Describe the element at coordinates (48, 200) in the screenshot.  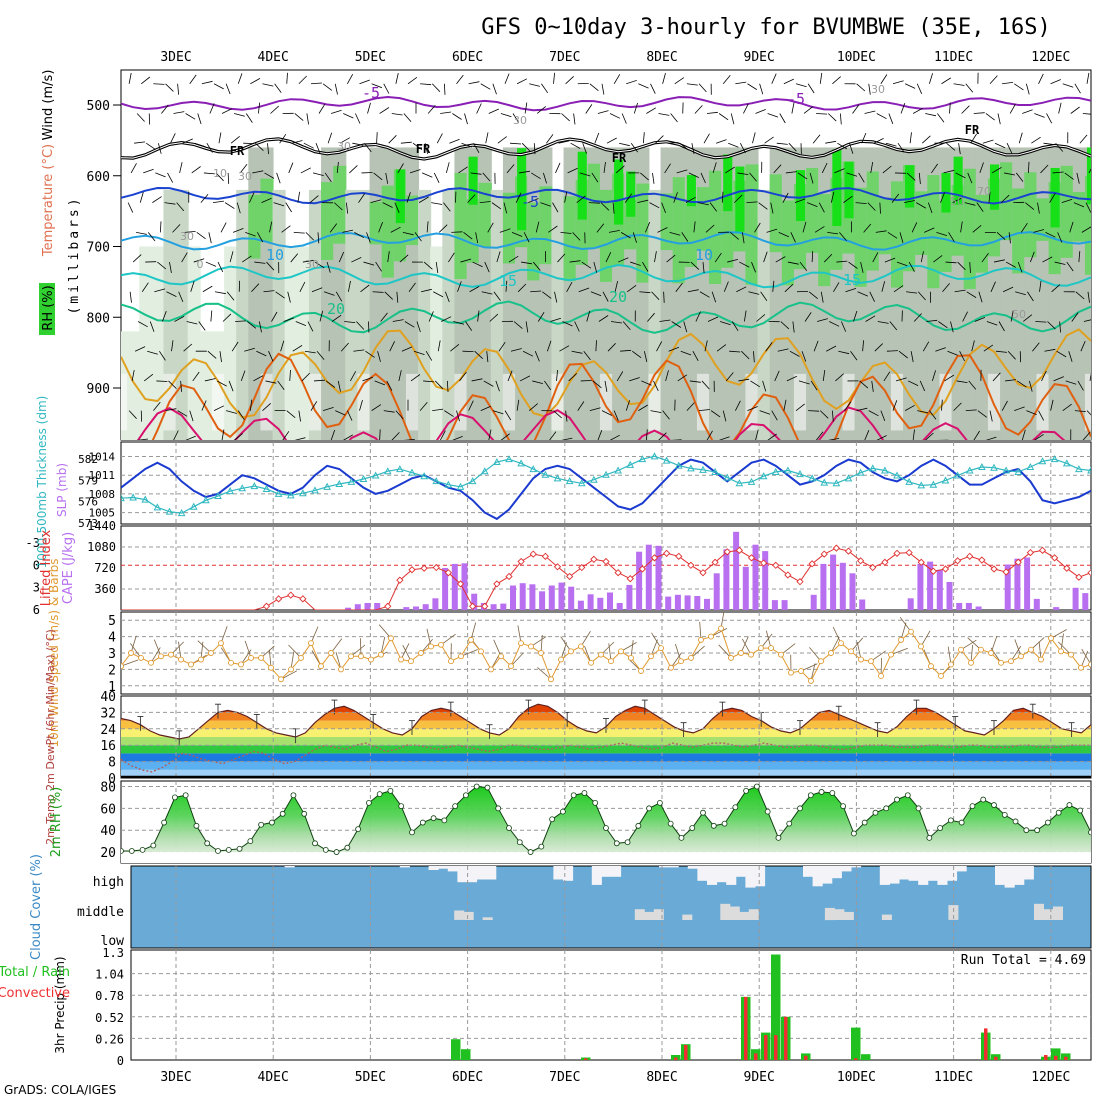
I see `temperature-ylabel: Temperature (°C)` at that location.